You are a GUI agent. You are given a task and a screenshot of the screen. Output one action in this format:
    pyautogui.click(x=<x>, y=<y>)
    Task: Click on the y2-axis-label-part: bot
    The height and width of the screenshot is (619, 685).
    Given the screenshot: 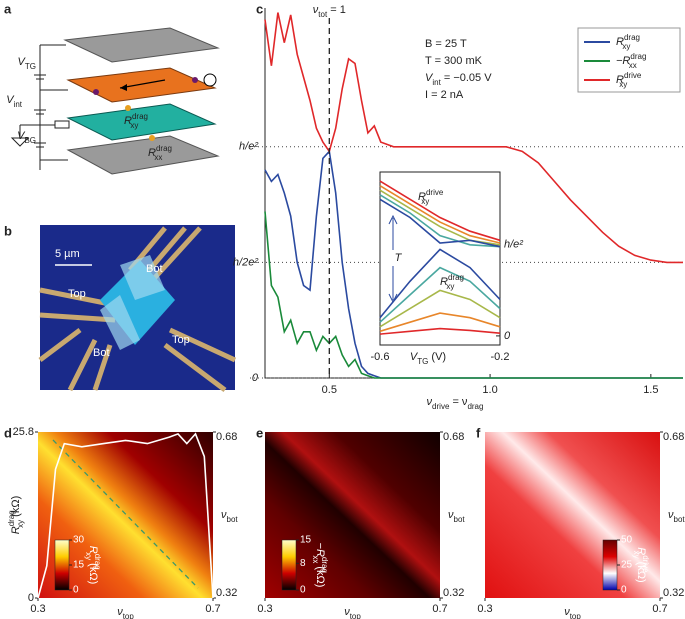 What is the action you would take?
    pyautogui.click(x=233, y=519)
    